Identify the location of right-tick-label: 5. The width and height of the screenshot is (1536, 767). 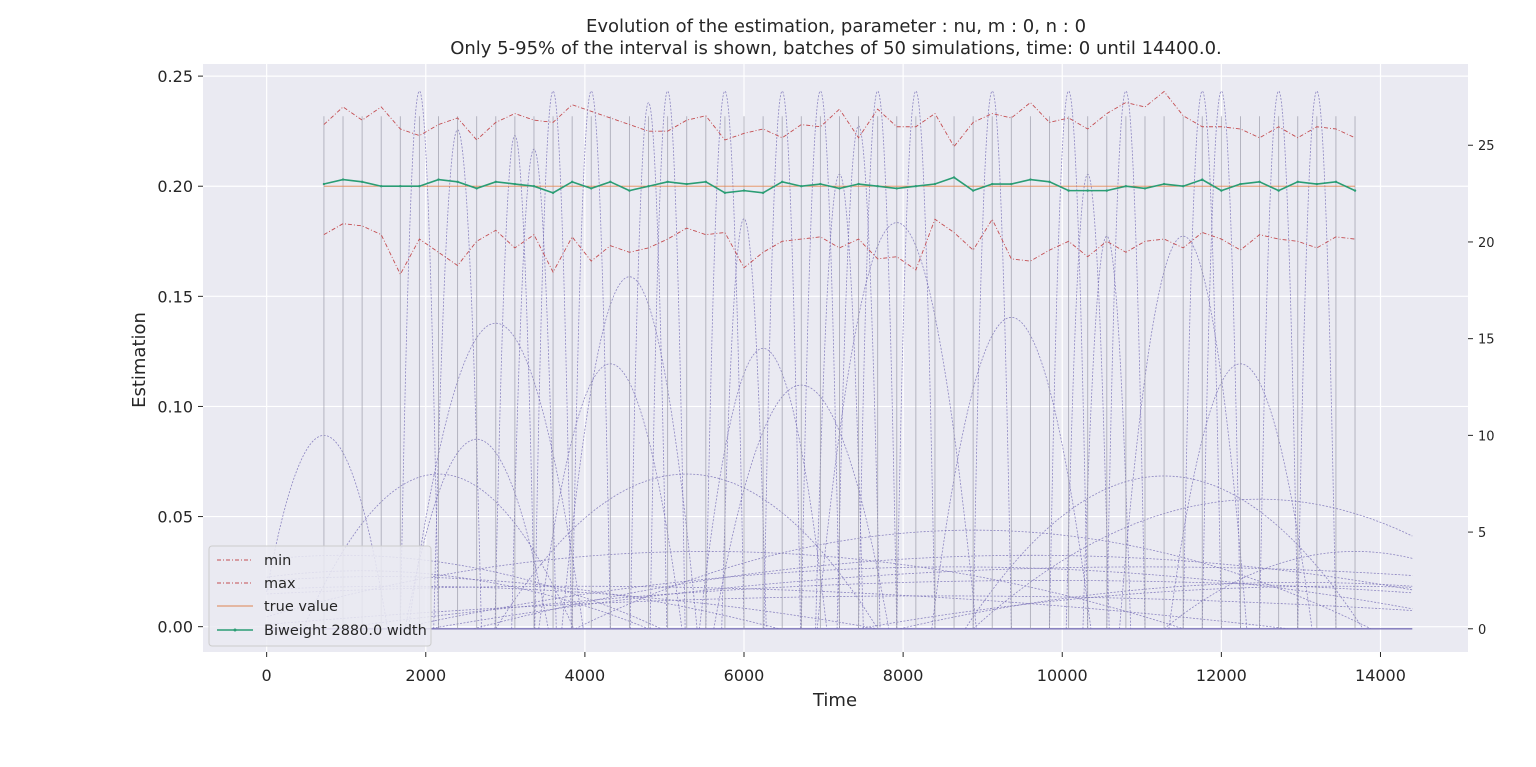
(1482, 533).